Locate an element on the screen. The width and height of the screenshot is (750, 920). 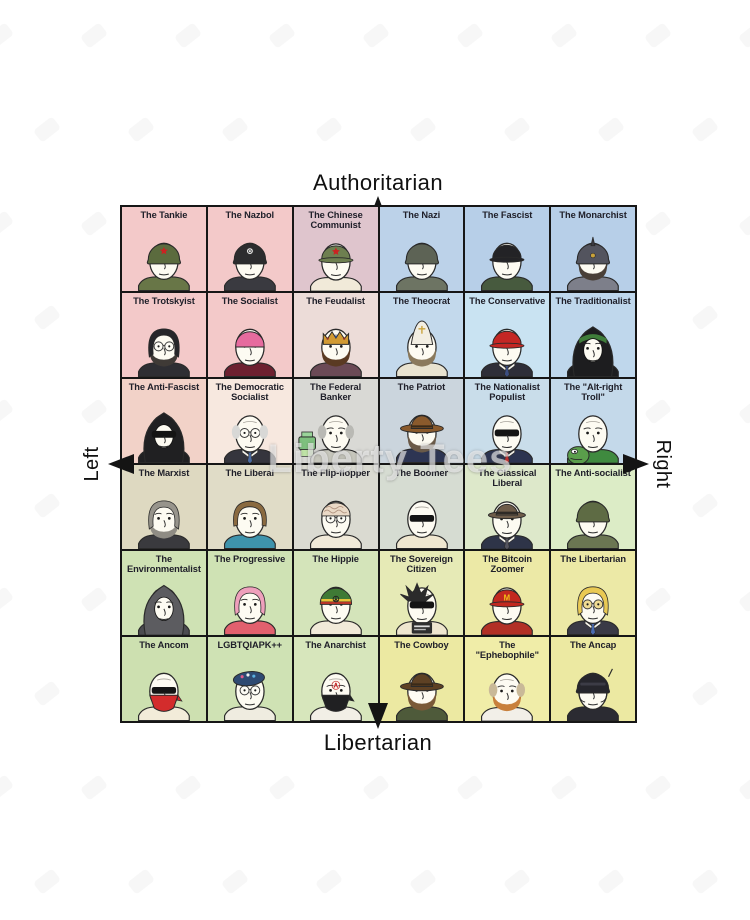
compass-cell-conservative: The Conservative is located at coordinates (507, 335).